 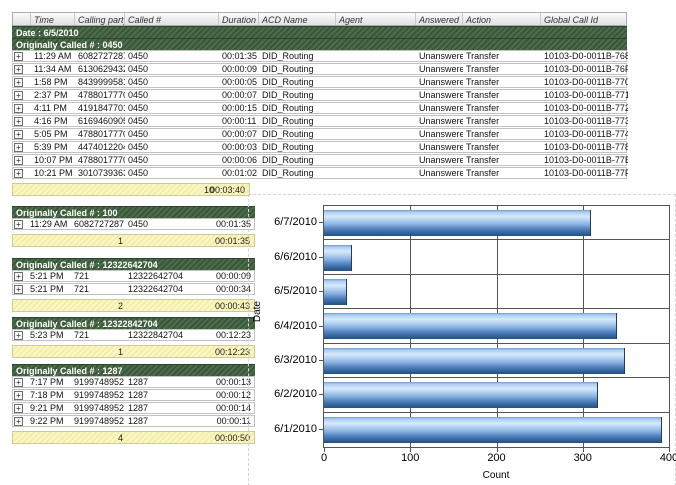 What do you see at coordinates (53, 160) in the screenshot?
I see `cell-time: 10:07 PM` at bounding box center [53, 160].